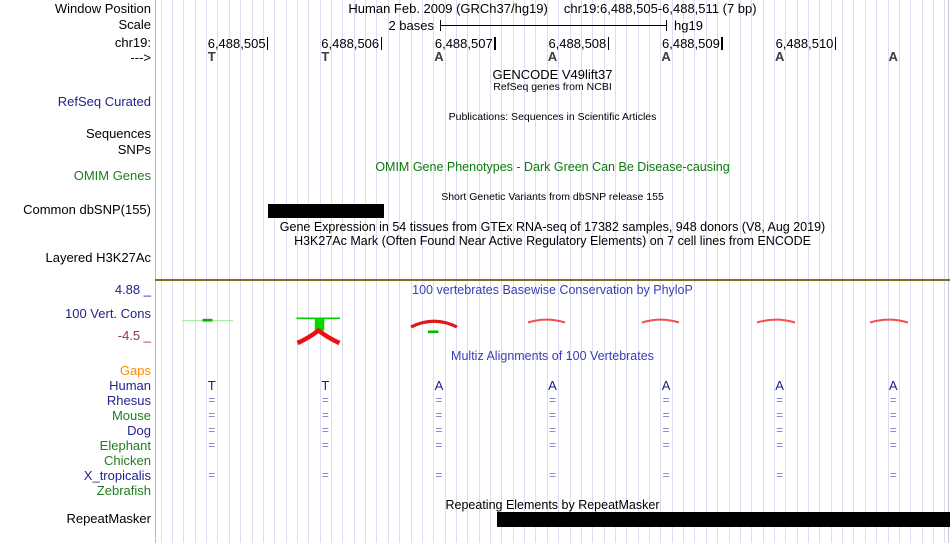  Describe the element at coordinates (130, 385) in the screenshot. I see `species-label-human: Human` at that location.